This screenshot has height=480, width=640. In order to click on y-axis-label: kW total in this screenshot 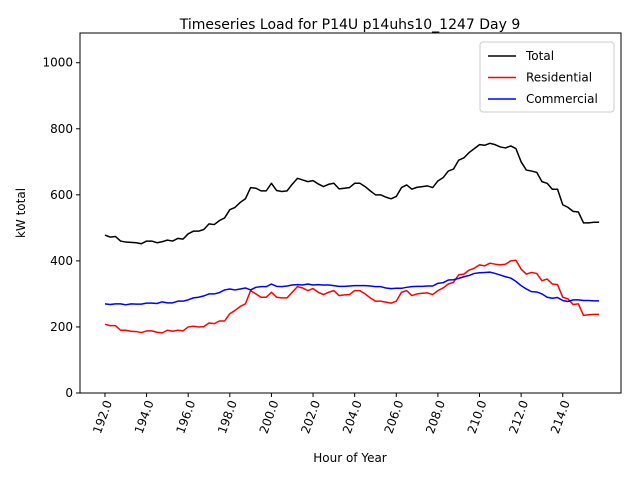, I will do `click(21, 213)`.